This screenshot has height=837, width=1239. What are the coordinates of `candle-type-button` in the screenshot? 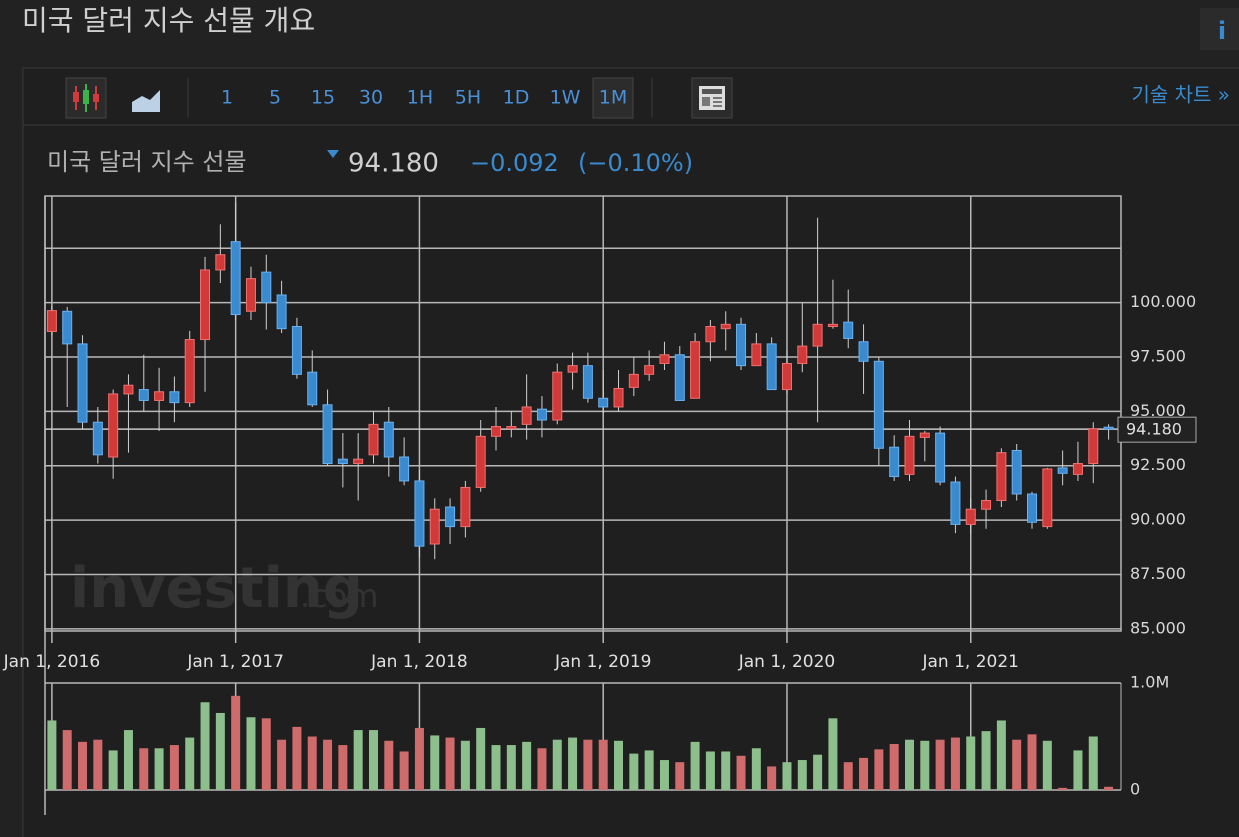 It's located at (86, 98).